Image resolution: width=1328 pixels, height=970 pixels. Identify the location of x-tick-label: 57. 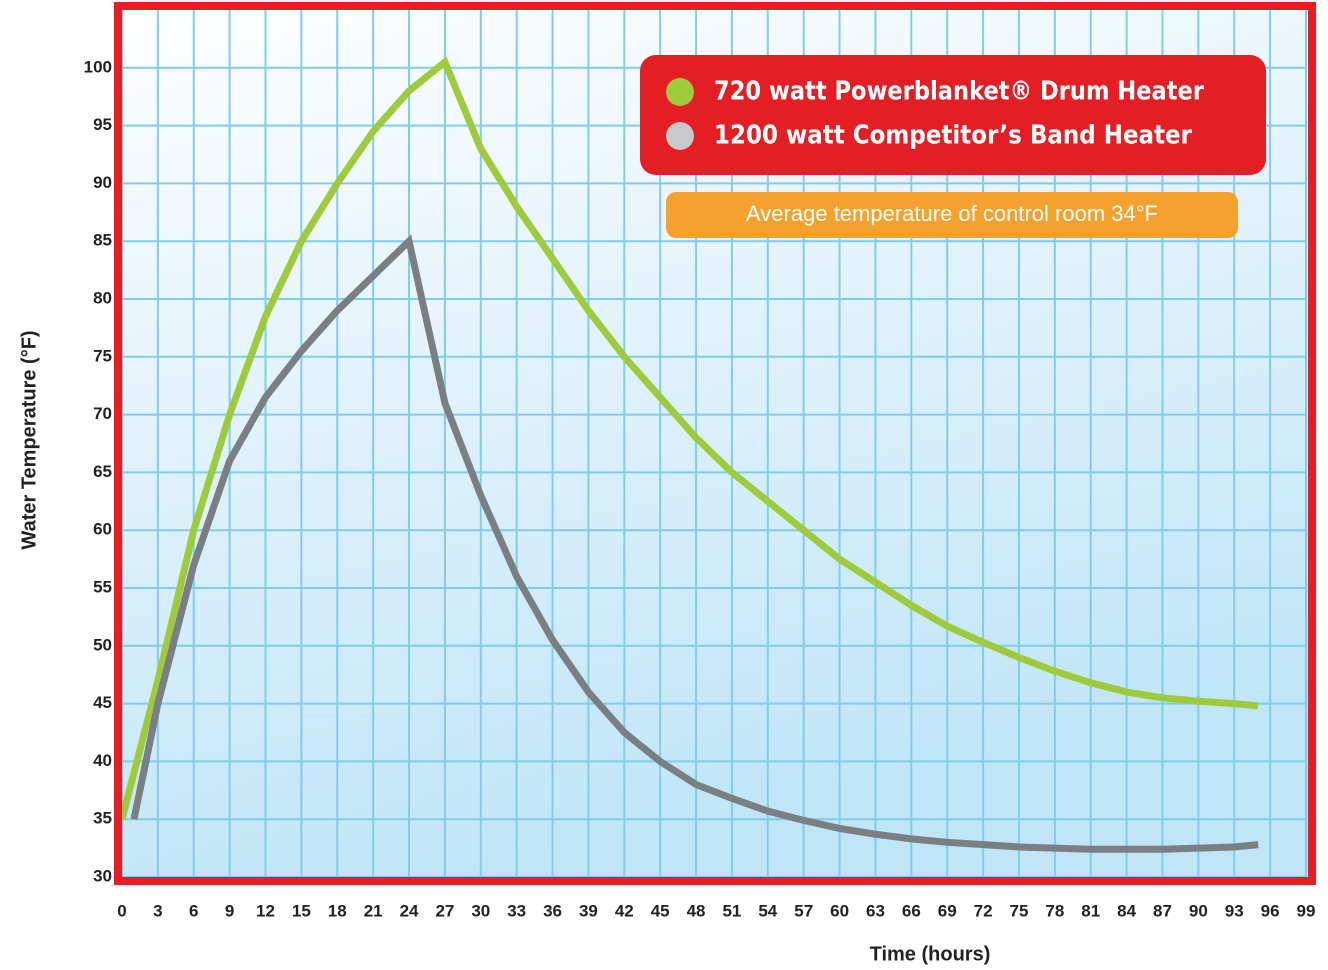
(803, 910).